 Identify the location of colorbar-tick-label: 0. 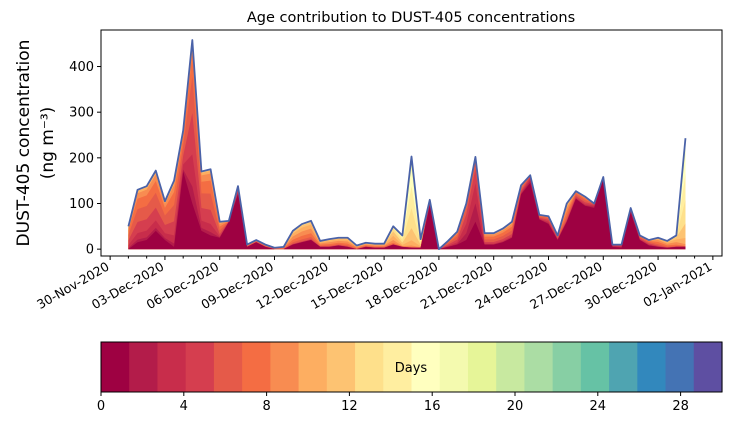
(101, 406).